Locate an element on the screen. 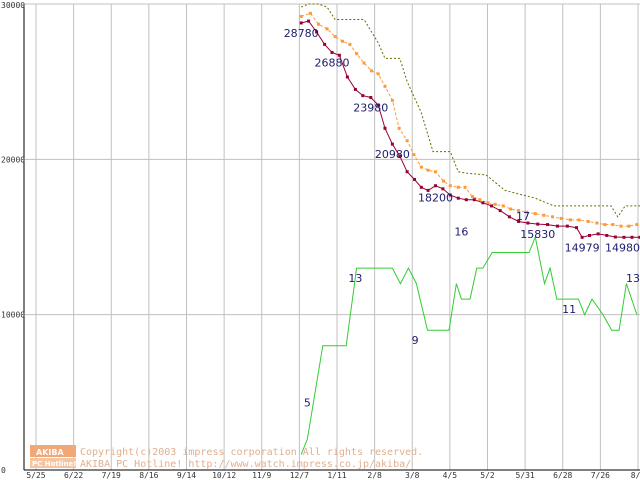 The height and width of the screenshot is (480, 640). x-tick-label: 7/26 is located at coordinates (600, 475).